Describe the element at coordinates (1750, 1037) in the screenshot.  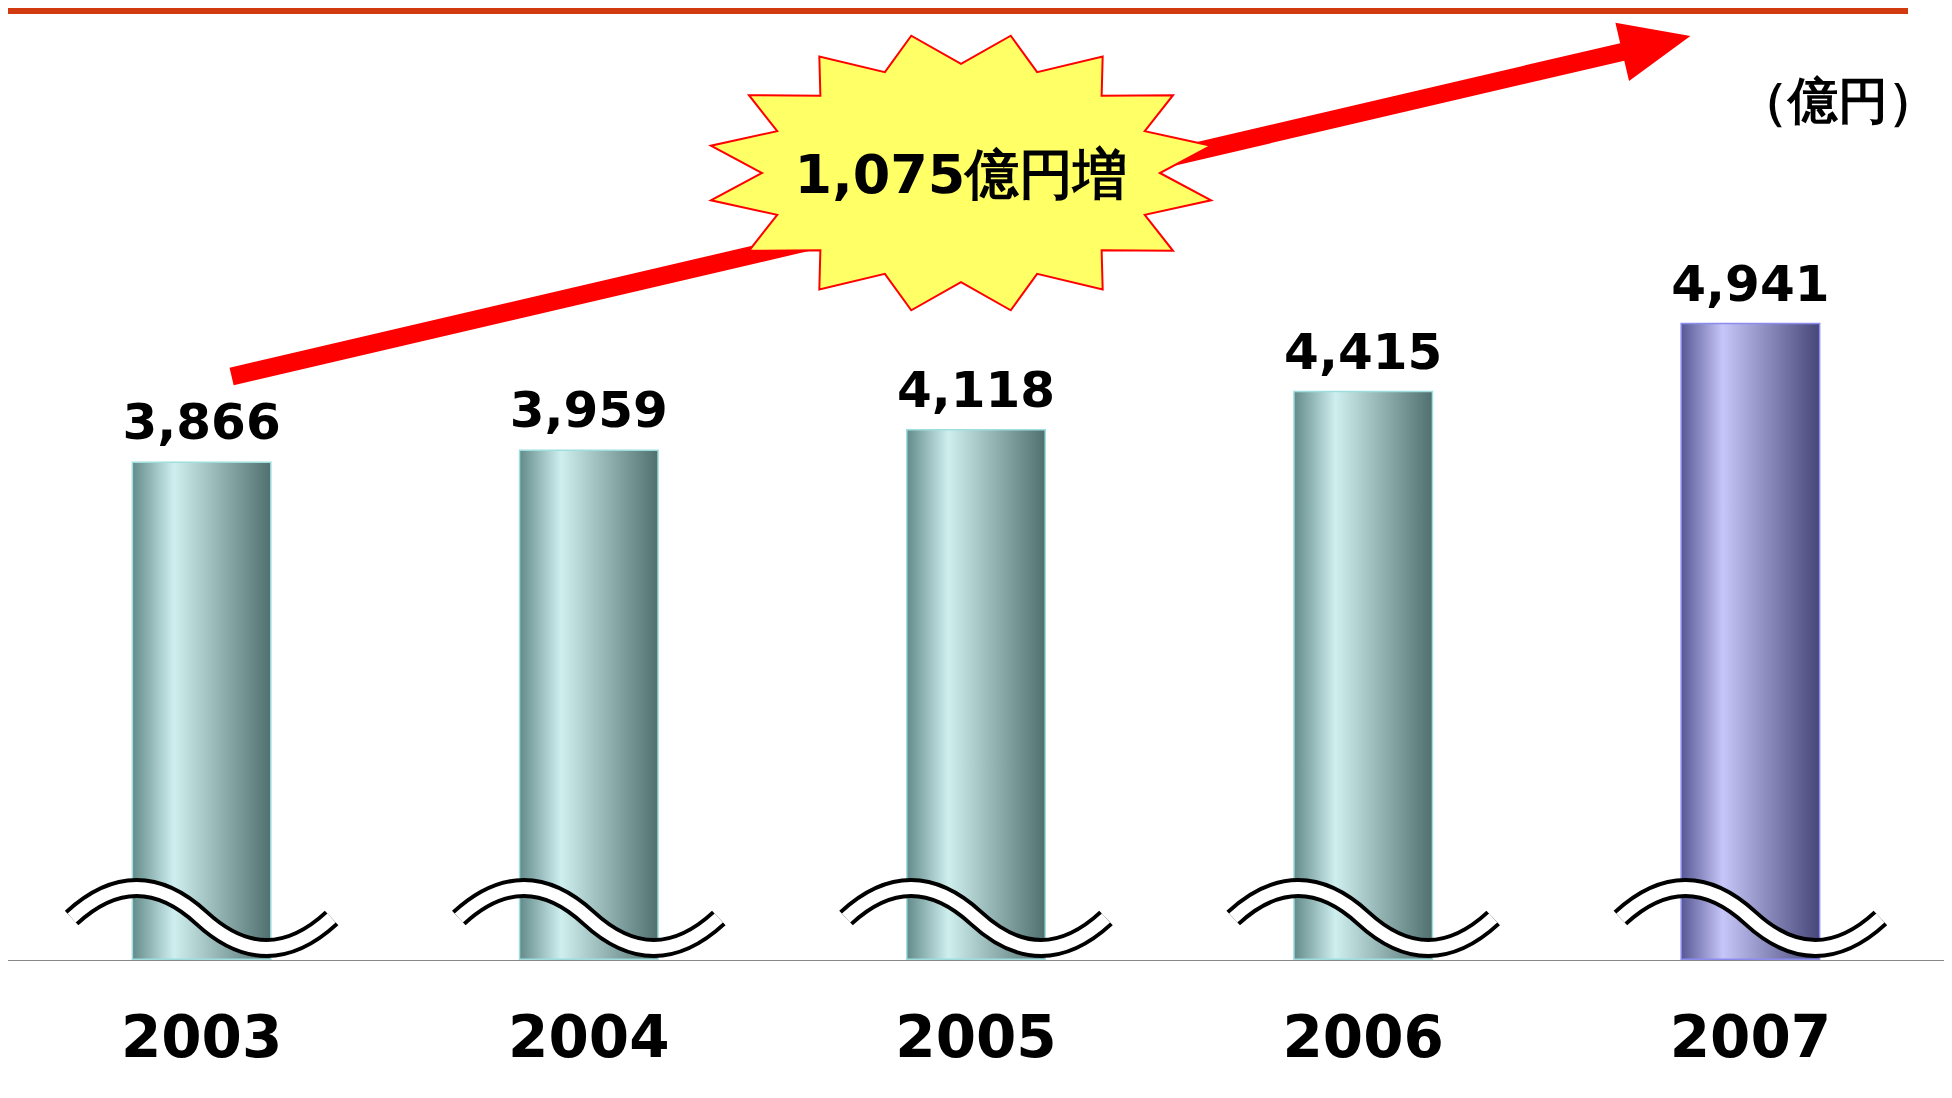
I see `x-tick-label: 2007` at that location.